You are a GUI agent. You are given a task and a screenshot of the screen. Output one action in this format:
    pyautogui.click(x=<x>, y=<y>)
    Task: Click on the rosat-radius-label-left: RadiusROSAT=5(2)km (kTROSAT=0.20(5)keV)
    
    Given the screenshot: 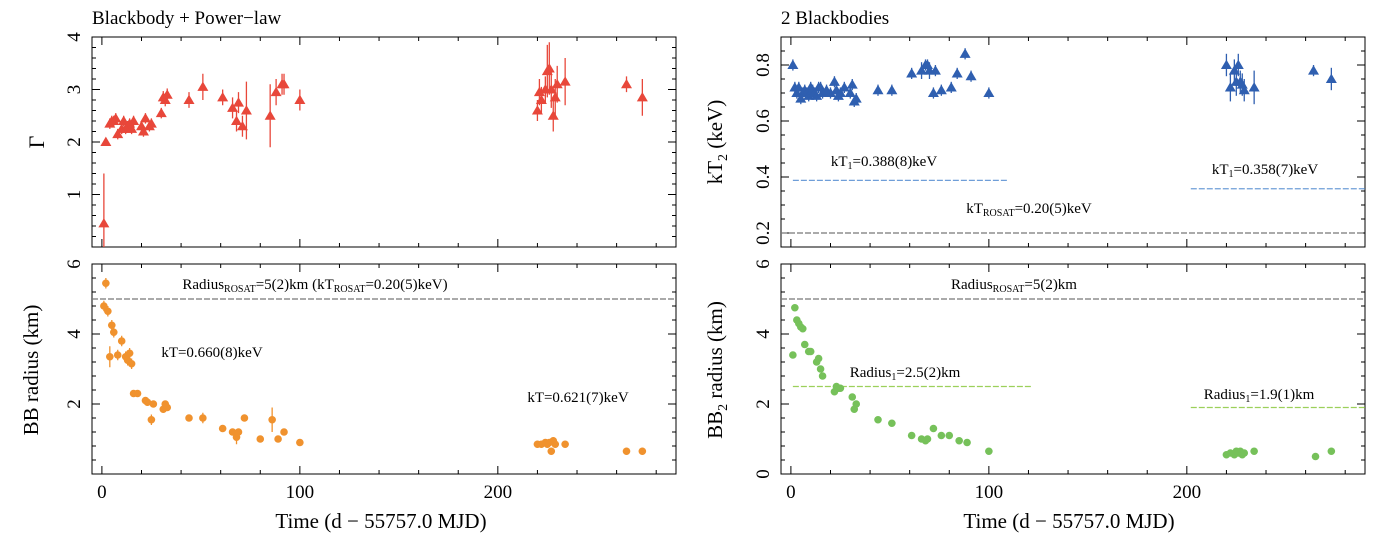 What is the action you would take?
    pyautogui.click(x=314, y=286)
    